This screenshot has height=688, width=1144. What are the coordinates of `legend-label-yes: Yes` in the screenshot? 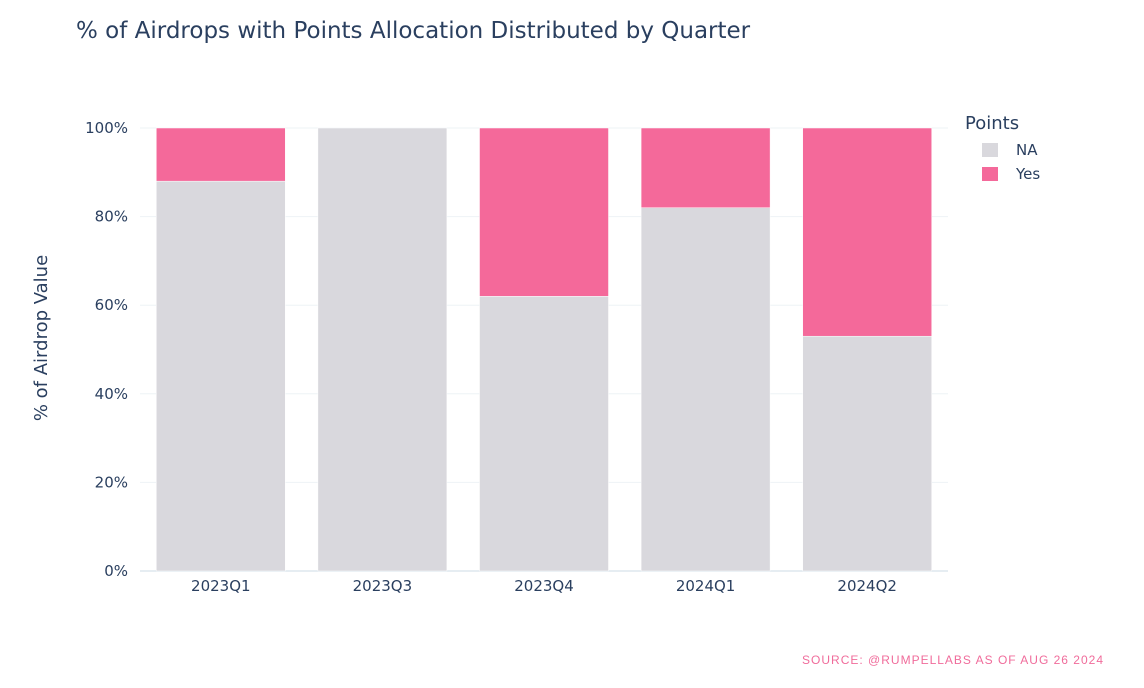 It's located at (1027, 174).